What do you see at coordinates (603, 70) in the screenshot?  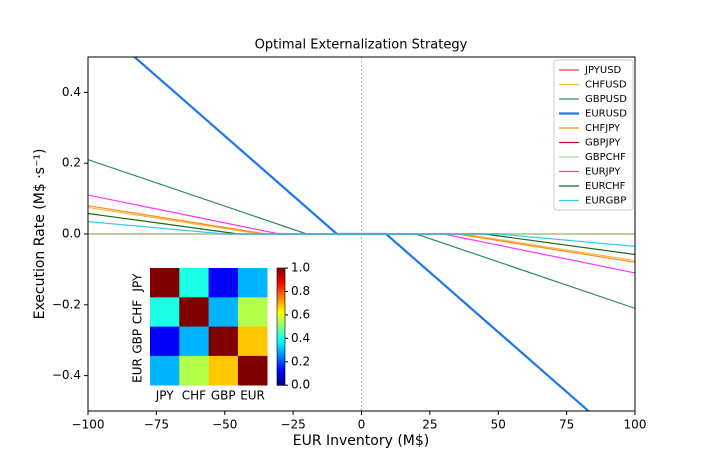 I see `legend-label: JPYUSD` at bounding box center [603, 70].